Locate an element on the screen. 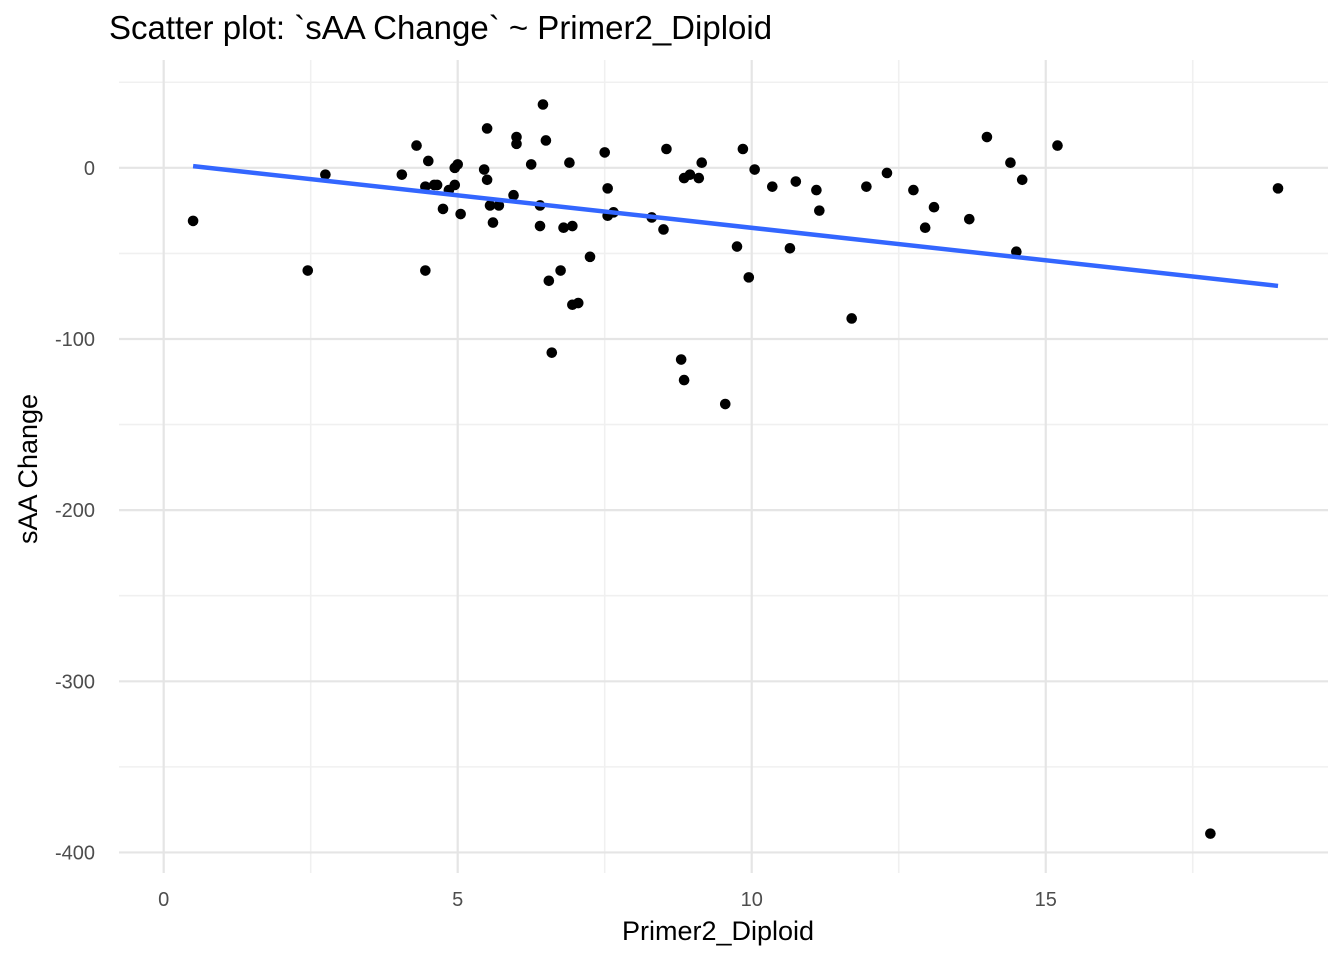  y-tick-label: -400 is located at coordinates (75, 853).